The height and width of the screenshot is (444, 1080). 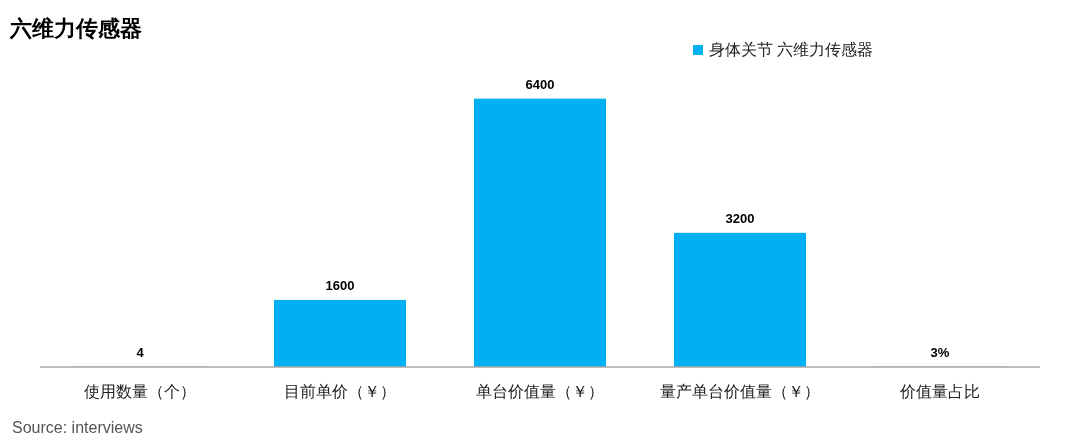 What do you see at coordinates (340, 285) in the screenshot?
I see `data-label: 1600` at bounding box center [340, 285].